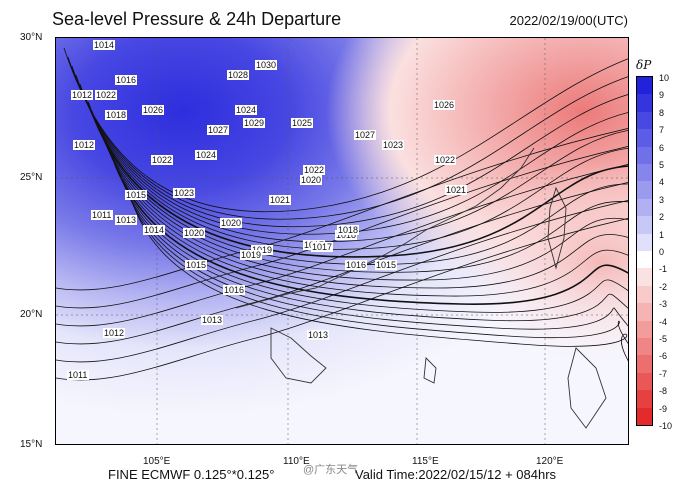 The image size is (690, 488). What do you see at coordinates (662, 130) in the screenshot?
I see `colorbar-tick: 7` at bounding box center [662, 130].